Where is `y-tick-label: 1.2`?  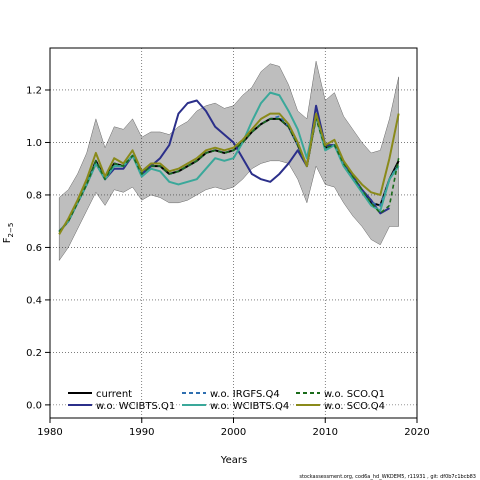 y-tick-label: 1.2 is located at coordinates (34, 90).